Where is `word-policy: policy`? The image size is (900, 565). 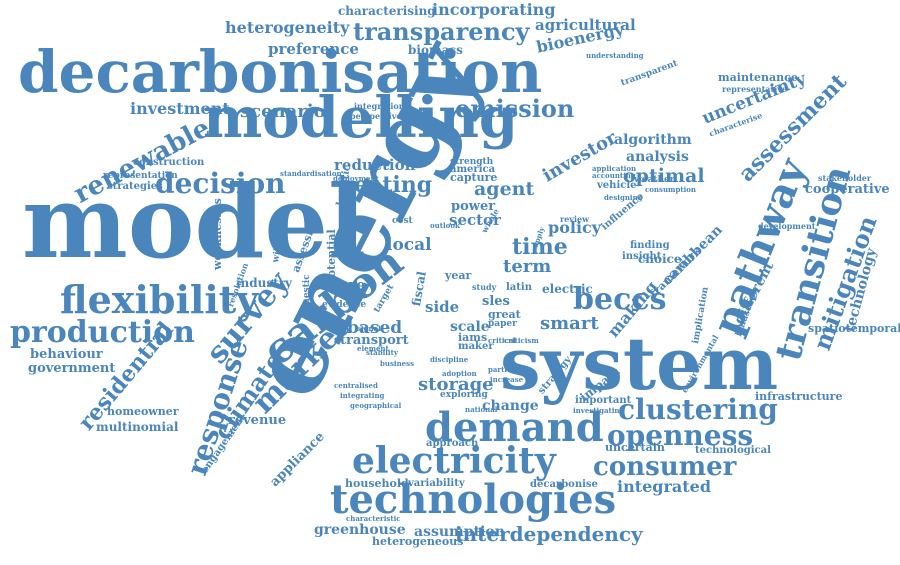 word-policy: policy is located at coordinates (575, 227).